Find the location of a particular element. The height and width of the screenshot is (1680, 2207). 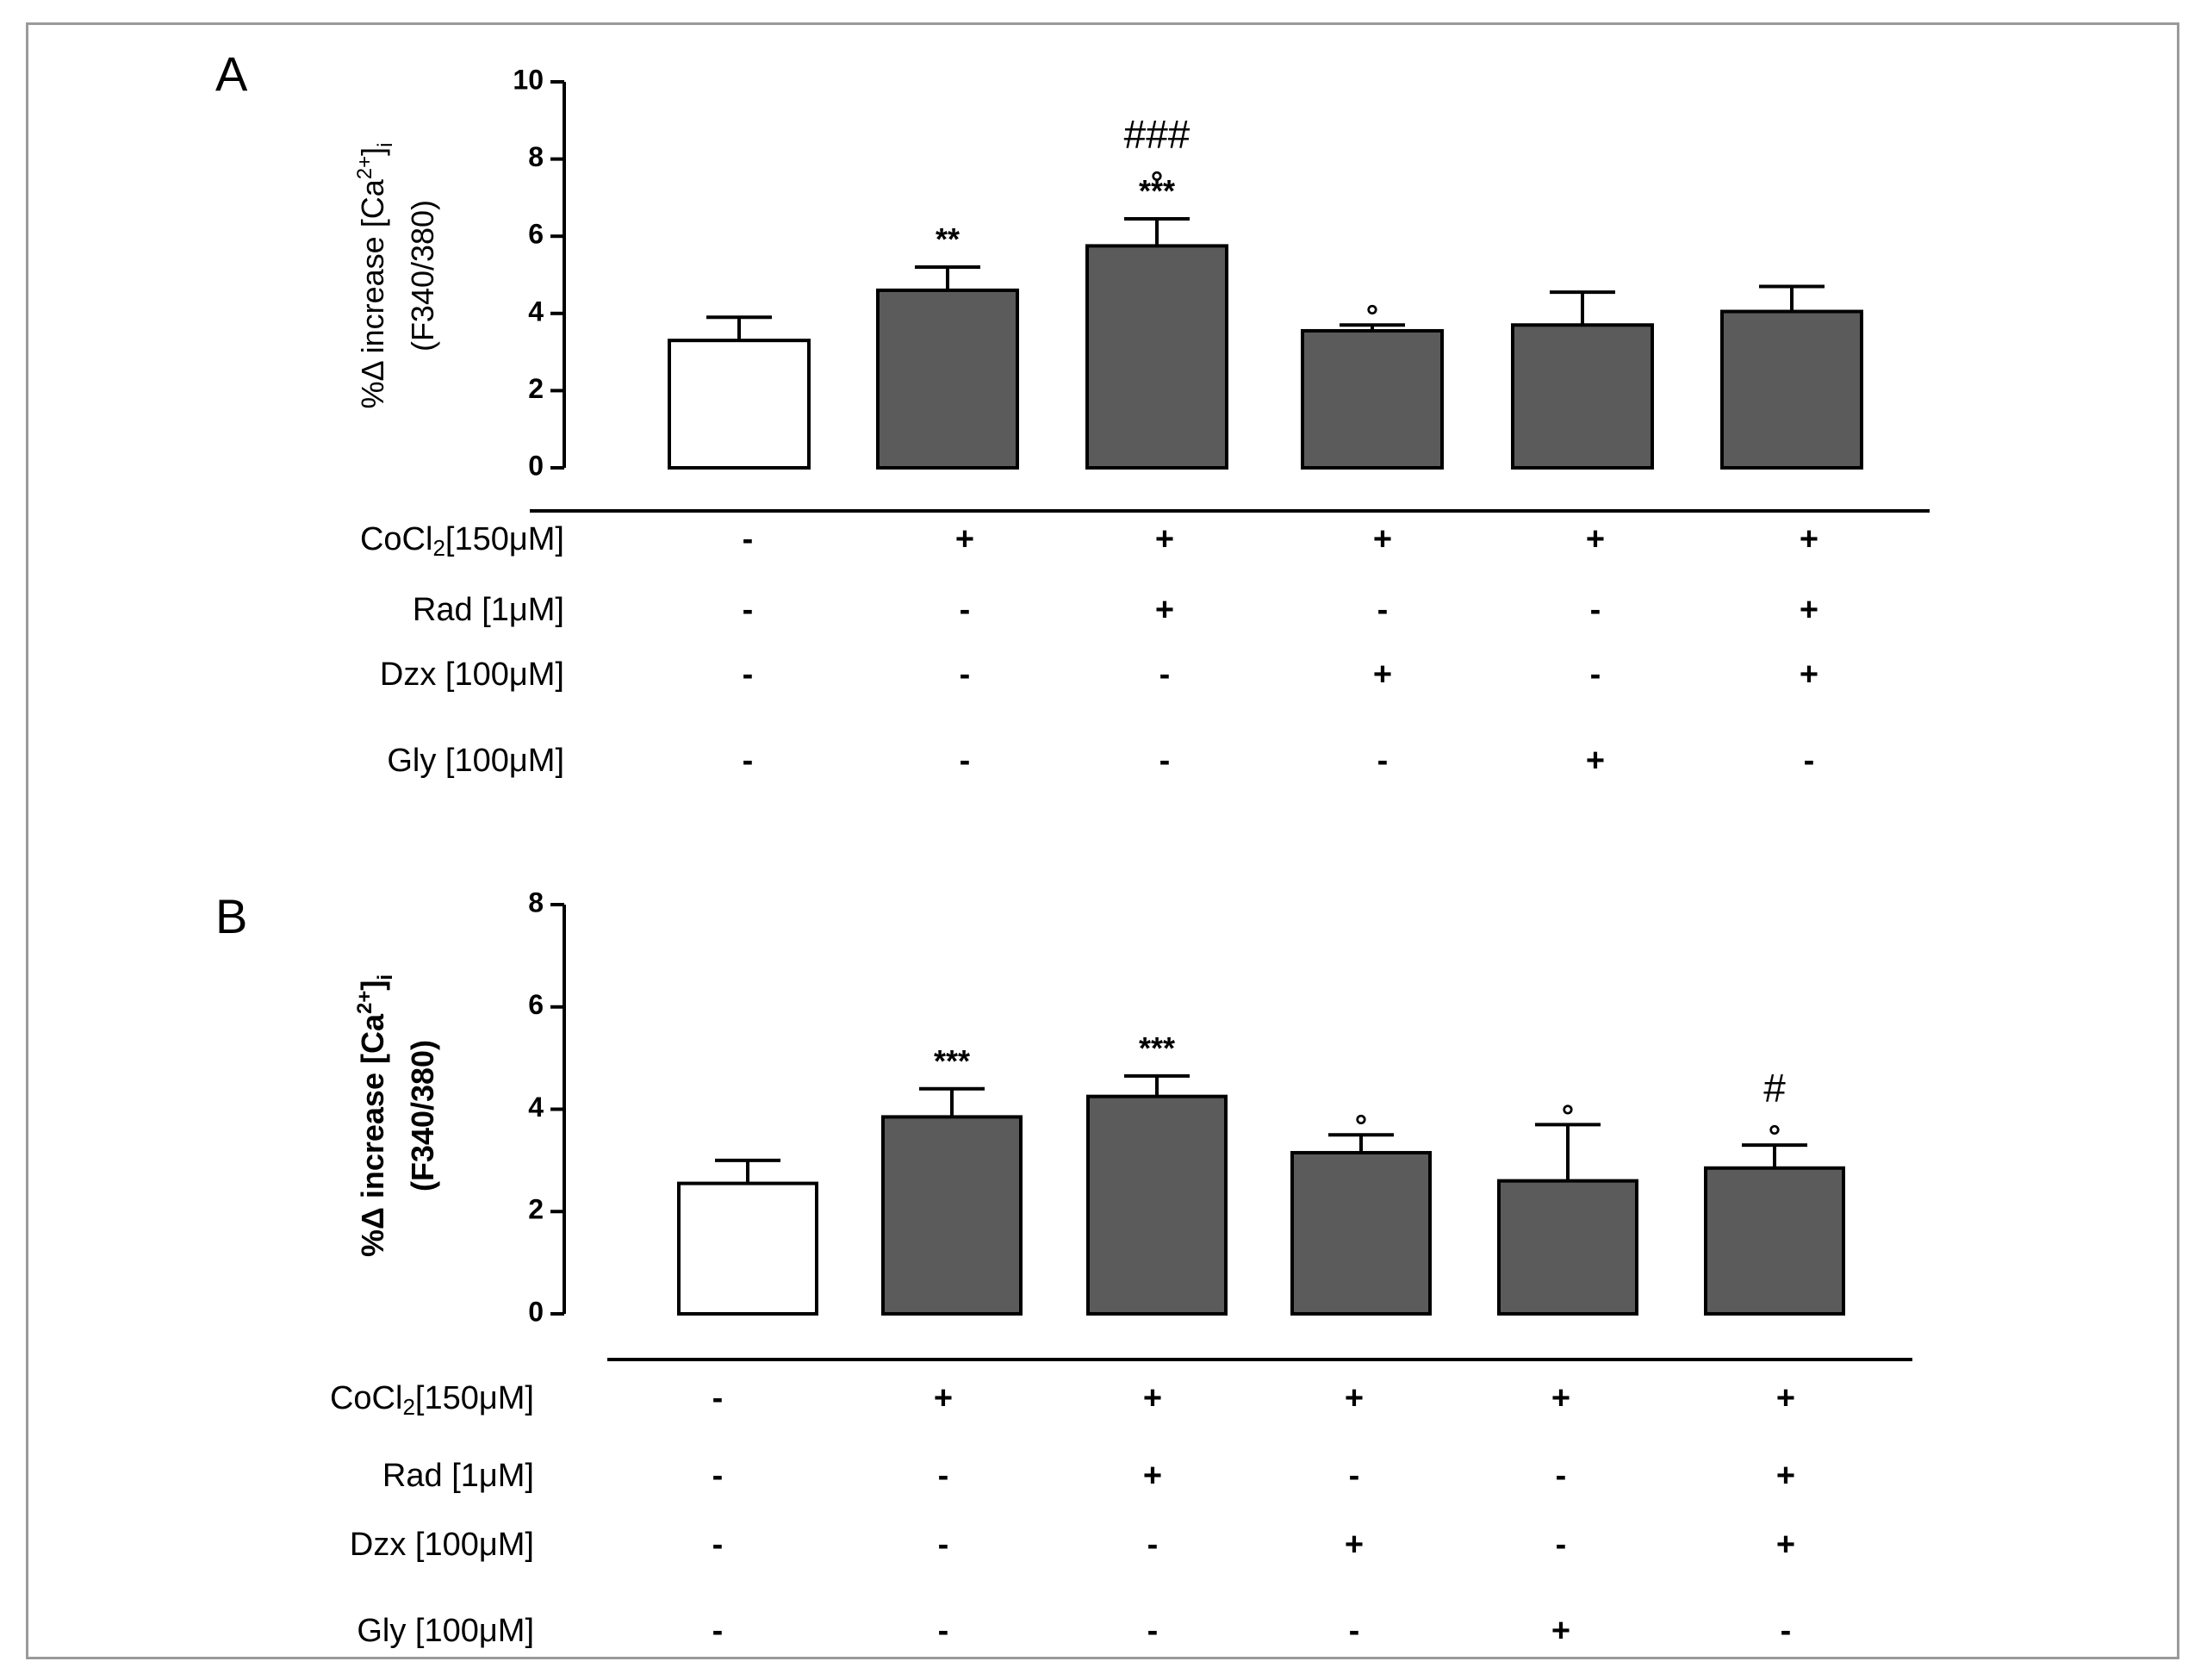

panel-letter: B is located at coordinates (231, 916).